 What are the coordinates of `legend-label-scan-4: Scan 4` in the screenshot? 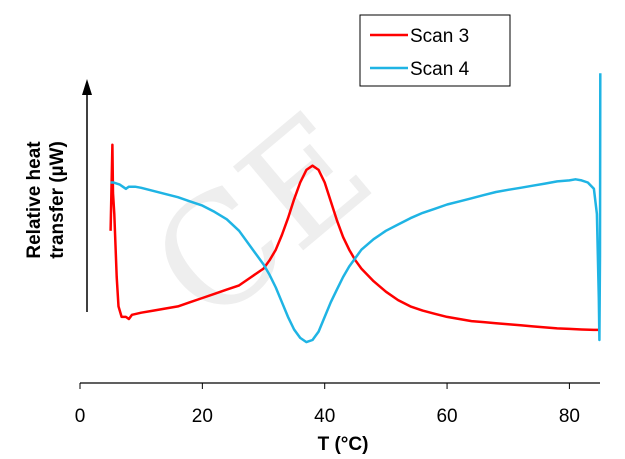 It's located at (440, 69).